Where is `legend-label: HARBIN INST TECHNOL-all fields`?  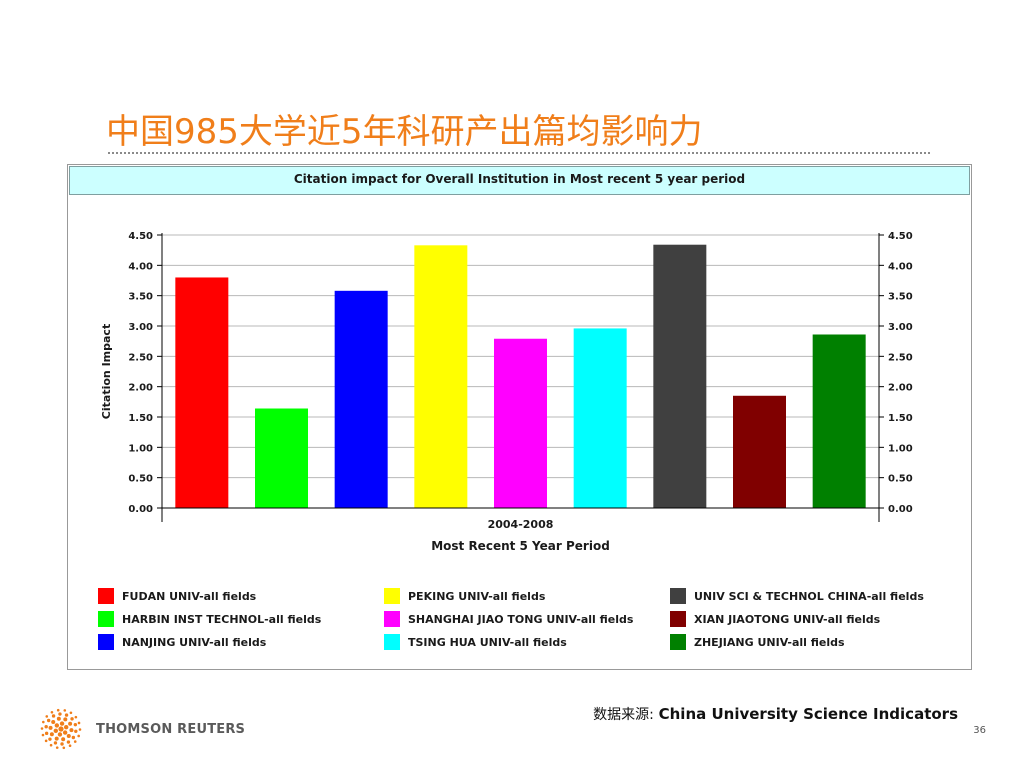 legend-label: HARBIN INST TECHNOL-all fields is located at coordinates (222, 619).